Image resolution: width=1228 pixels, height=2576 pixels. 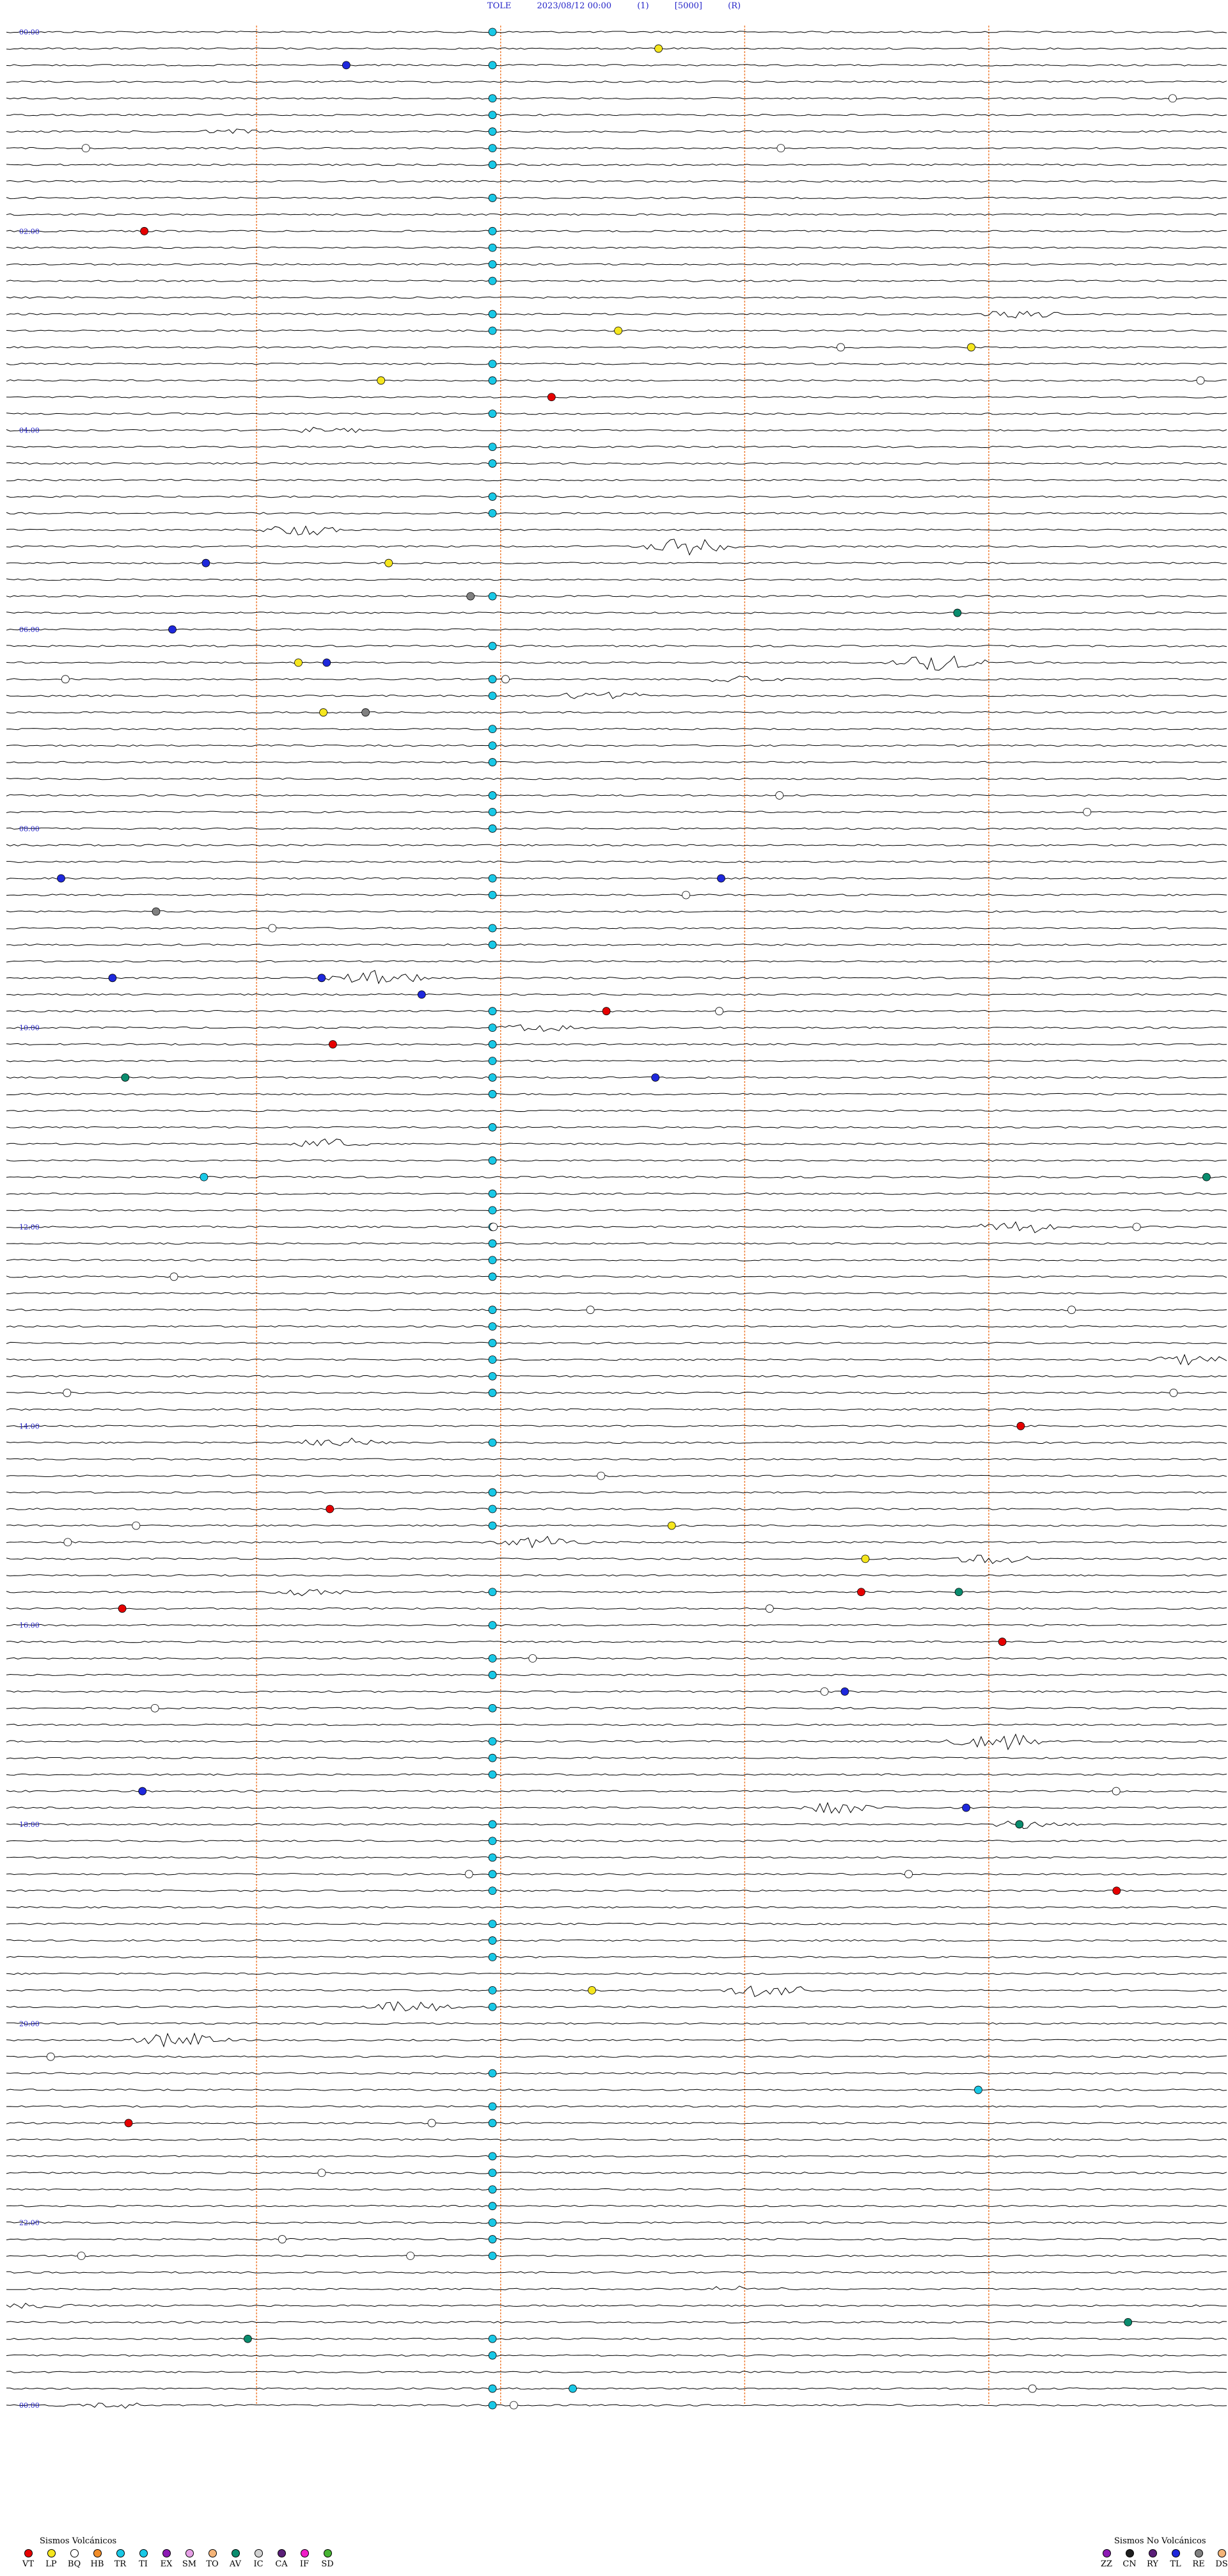 What do you see at coordinates (499, 6) in the screenshot?
I see `station-name: TOLE` at bounding box center [499, 6].